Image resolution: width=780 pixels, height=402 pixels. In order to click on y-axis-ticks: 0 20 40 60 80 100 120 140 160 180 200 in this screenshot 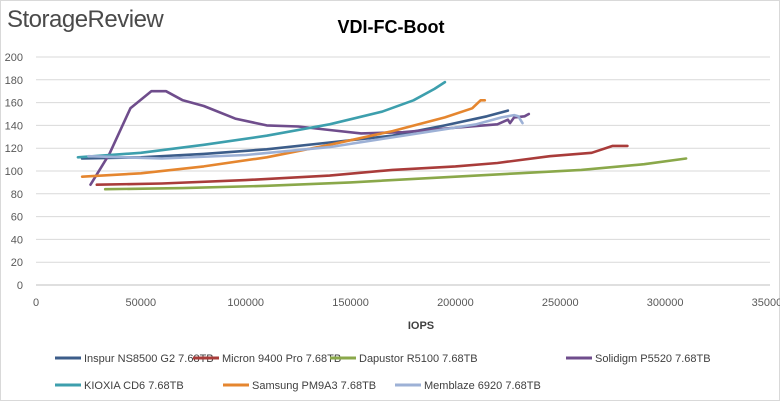, I will do `click(14, 172)`.